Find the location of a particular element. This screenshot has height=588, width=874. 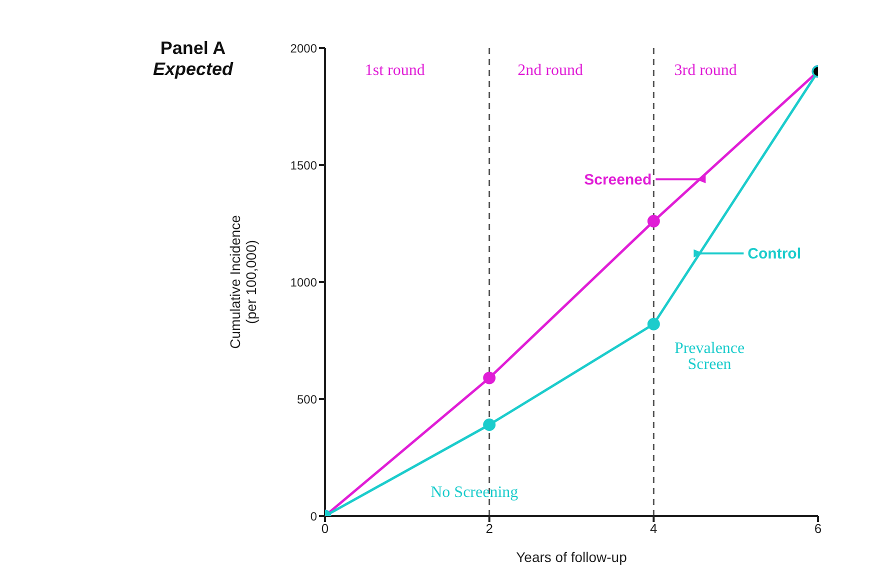

x-tick-label: 0 is located at coordinates (325, 528).